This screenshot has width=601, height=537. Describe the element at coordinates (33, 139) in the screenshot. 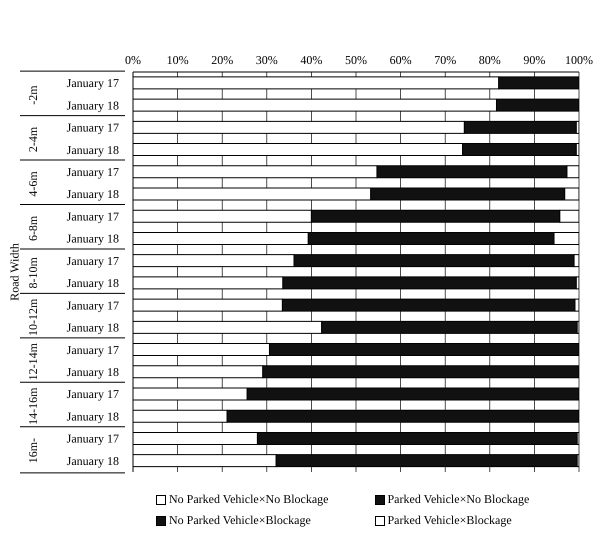

I see `text: 2-4m` at that location.